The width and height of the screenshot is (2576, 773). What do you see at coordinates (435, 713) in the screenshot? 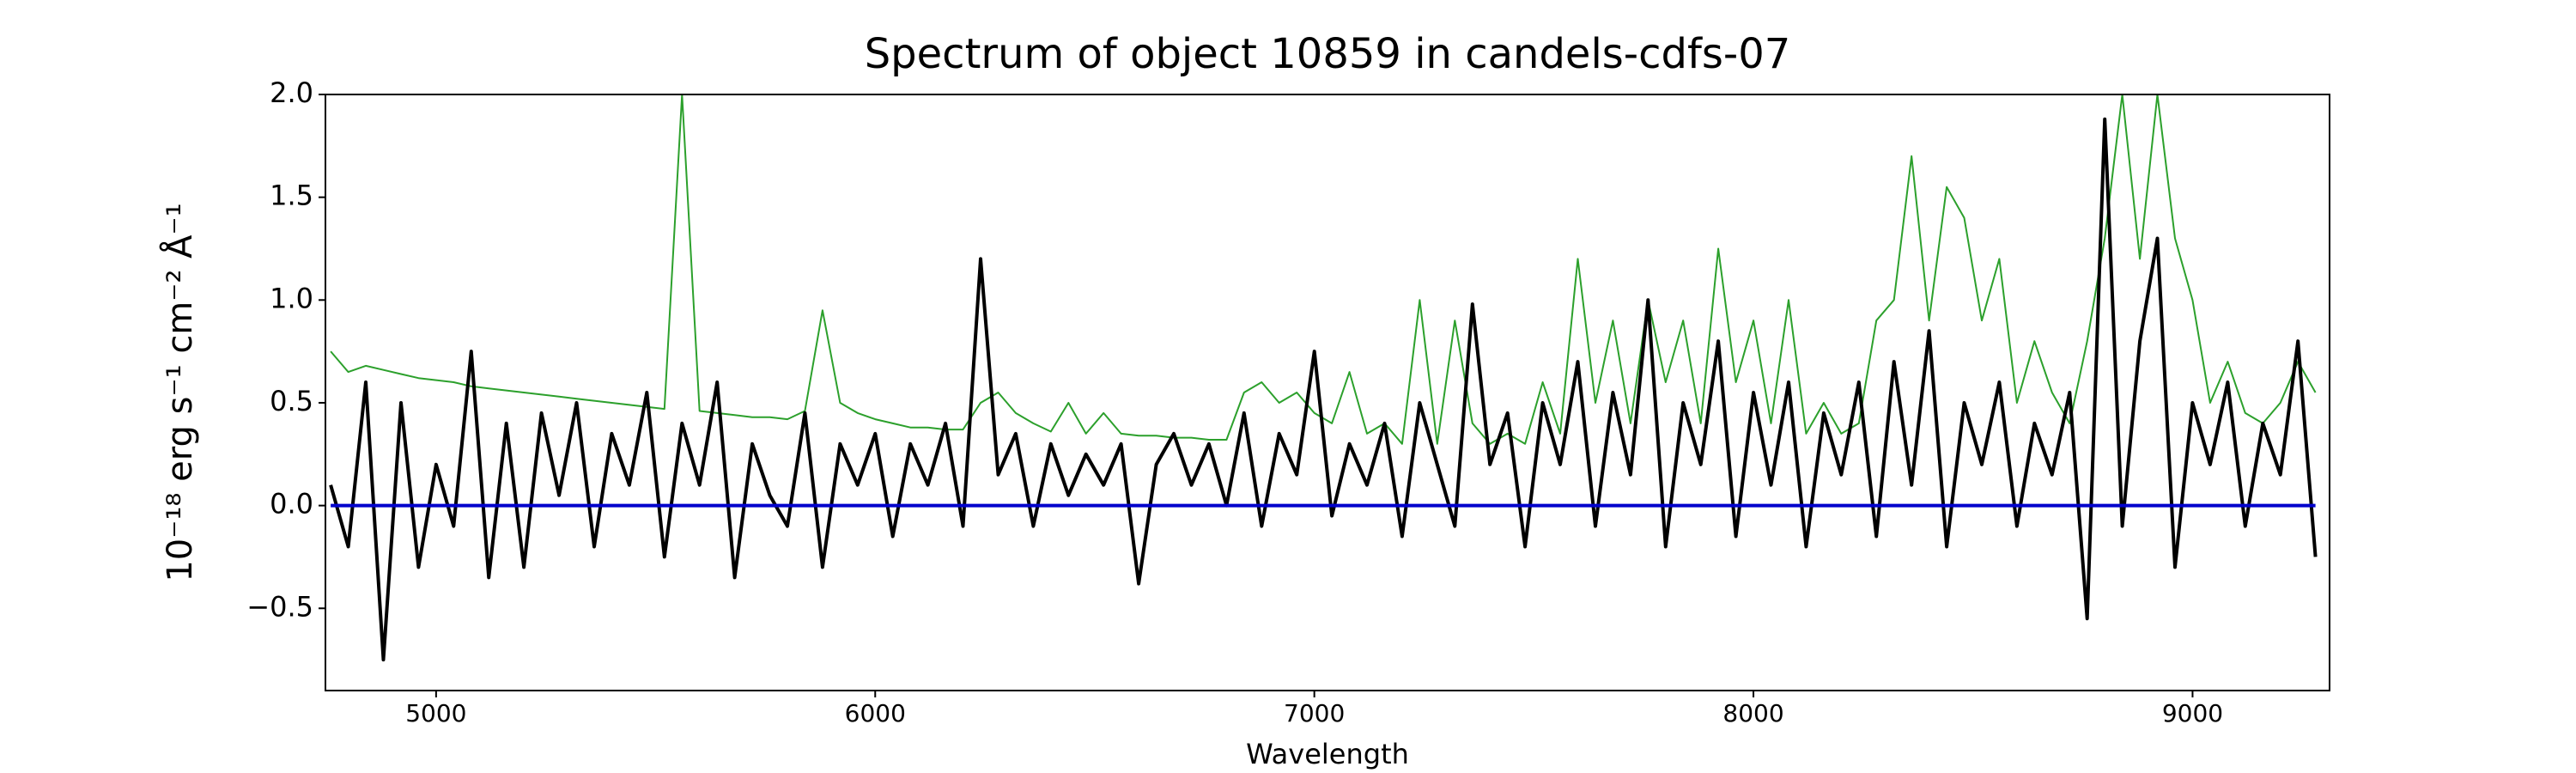
I see `x-tick-label: 5000` at bounding box center [435, 713].